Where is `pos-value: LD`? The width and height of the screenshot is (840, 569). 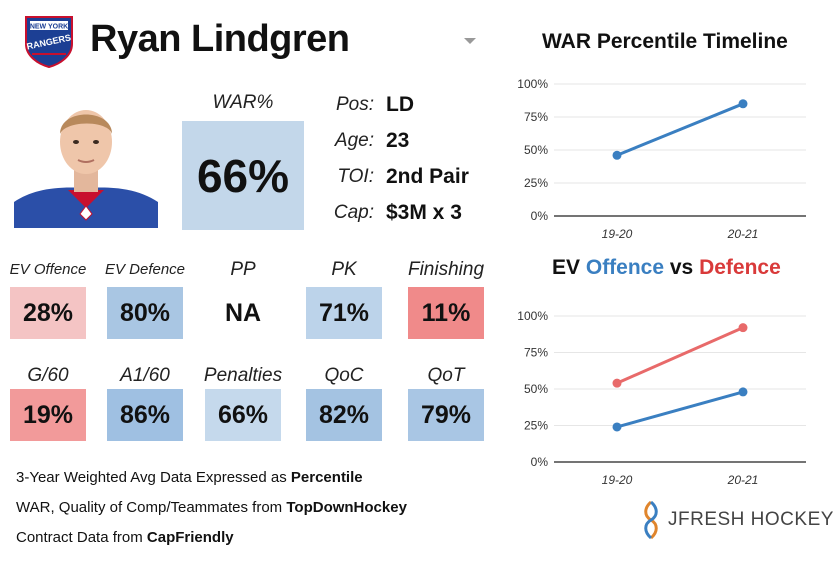 pos-value: LD is located at coordinates (400, 104).